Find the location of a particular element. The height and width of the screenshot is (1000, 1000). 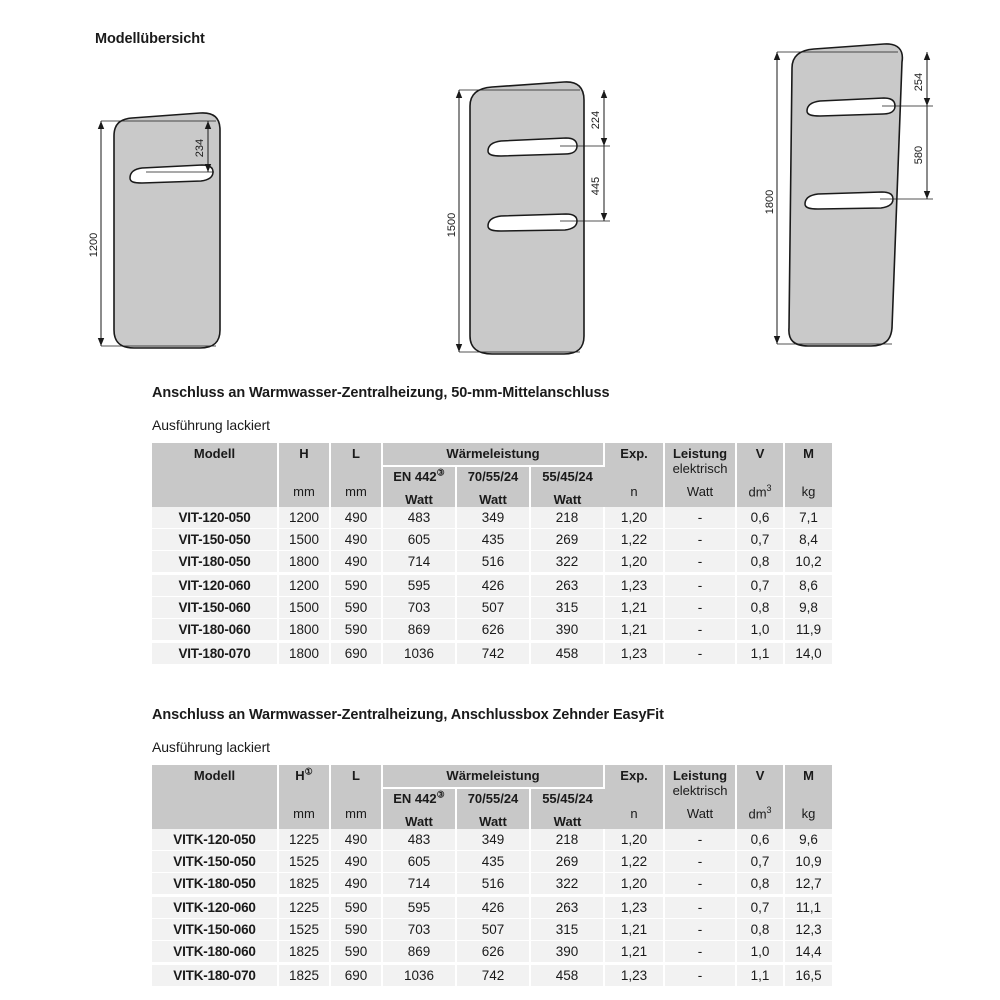

cell-mass: 11,1 is located at coordinates (808, 907).